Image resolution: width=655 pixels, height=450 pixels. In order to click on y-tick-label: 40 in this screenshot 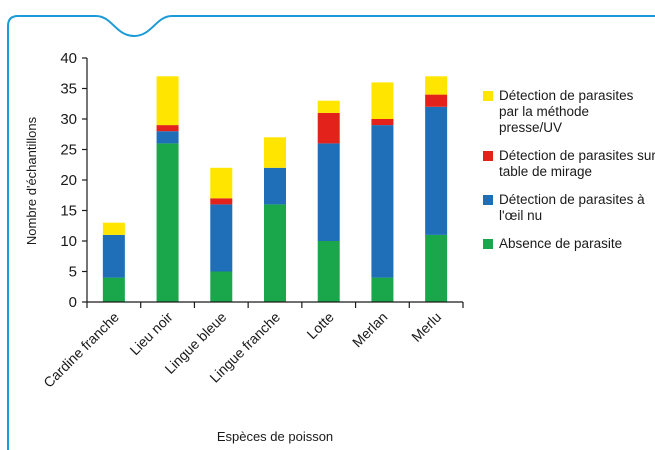, I will do `click(68, 58)`.